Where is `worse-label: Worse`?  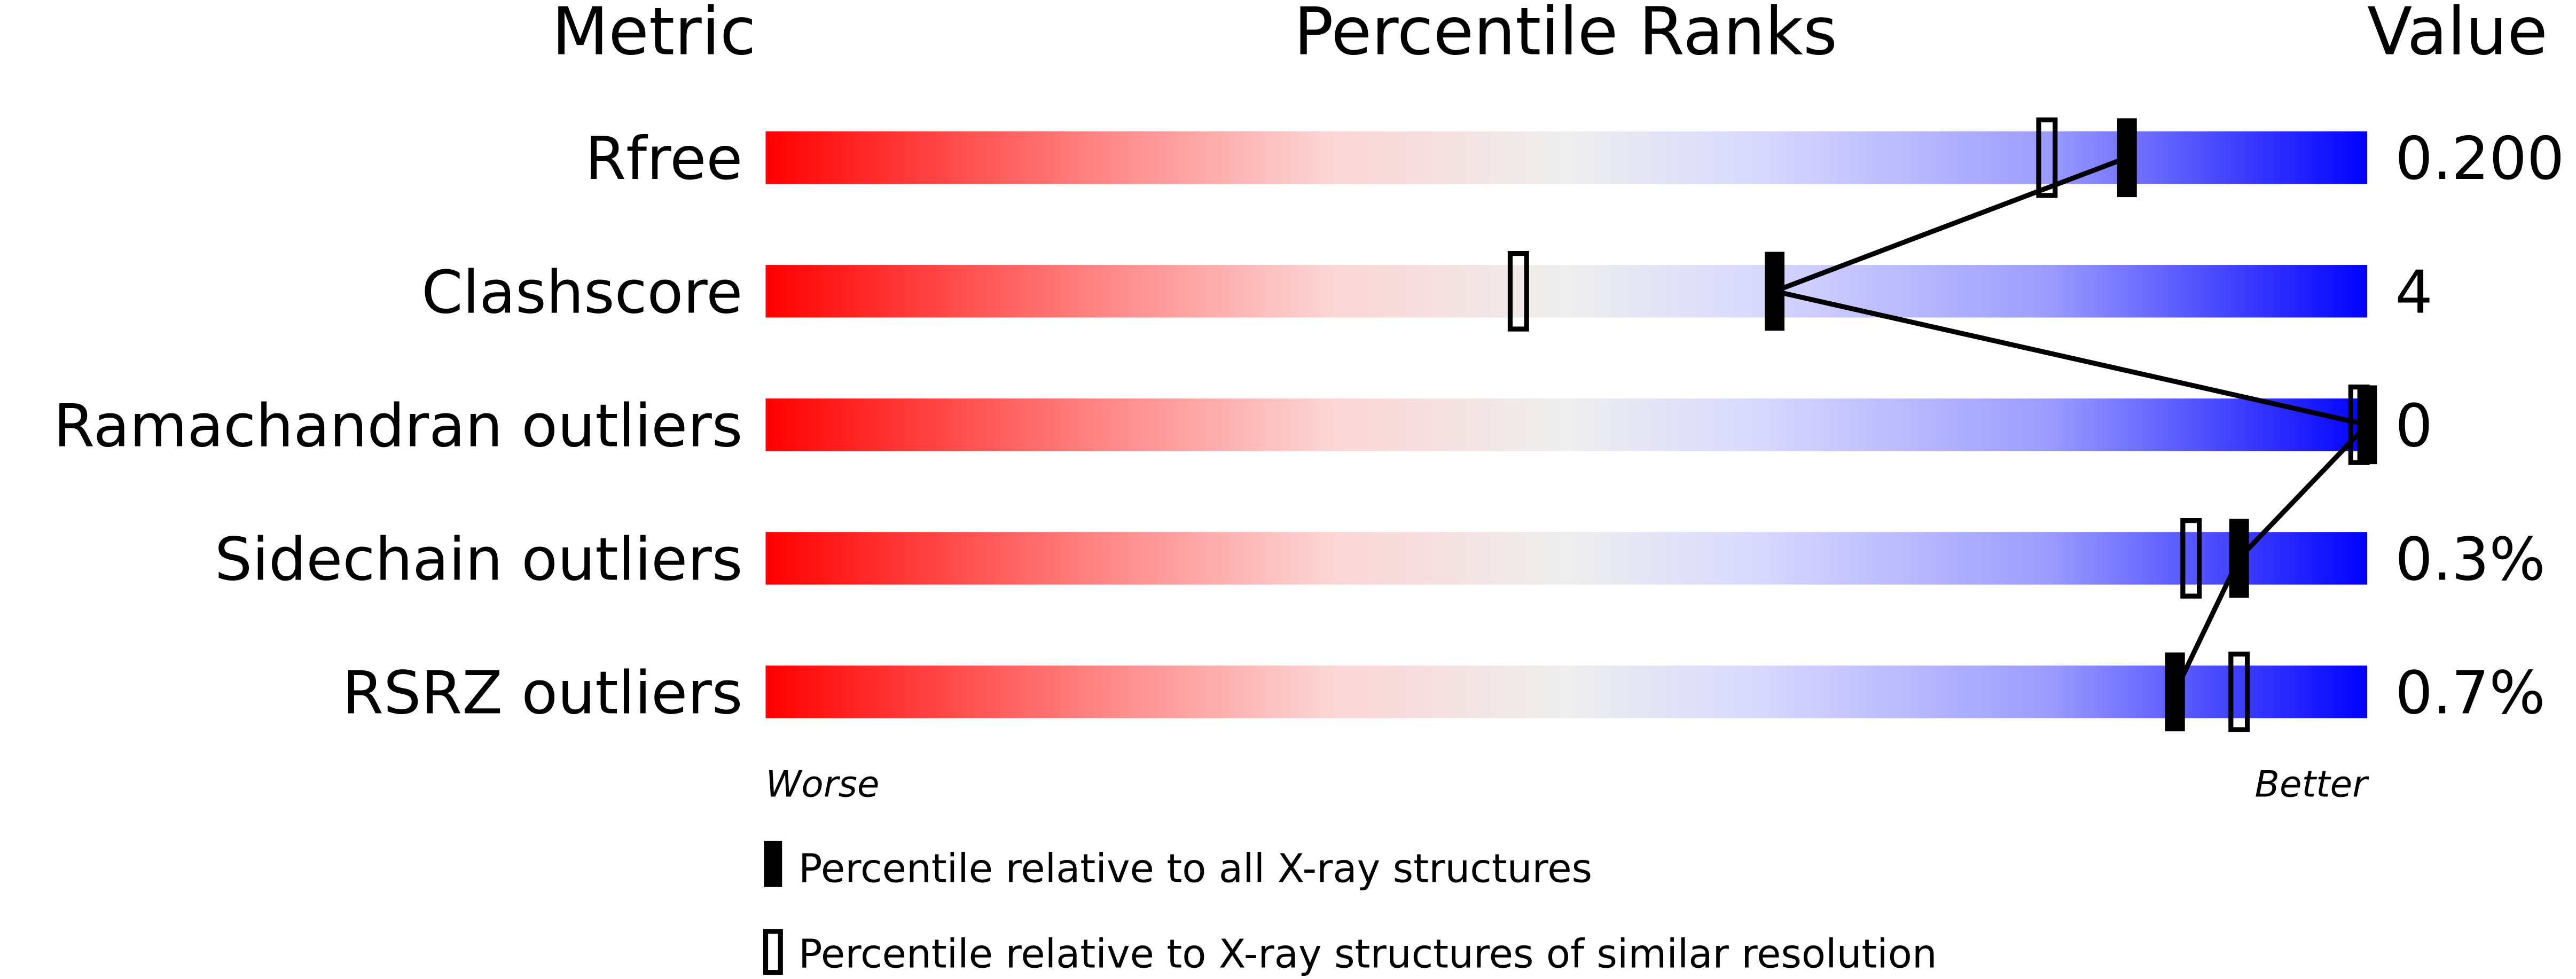 worse-label: Worse is located at coordinates (822, 784).